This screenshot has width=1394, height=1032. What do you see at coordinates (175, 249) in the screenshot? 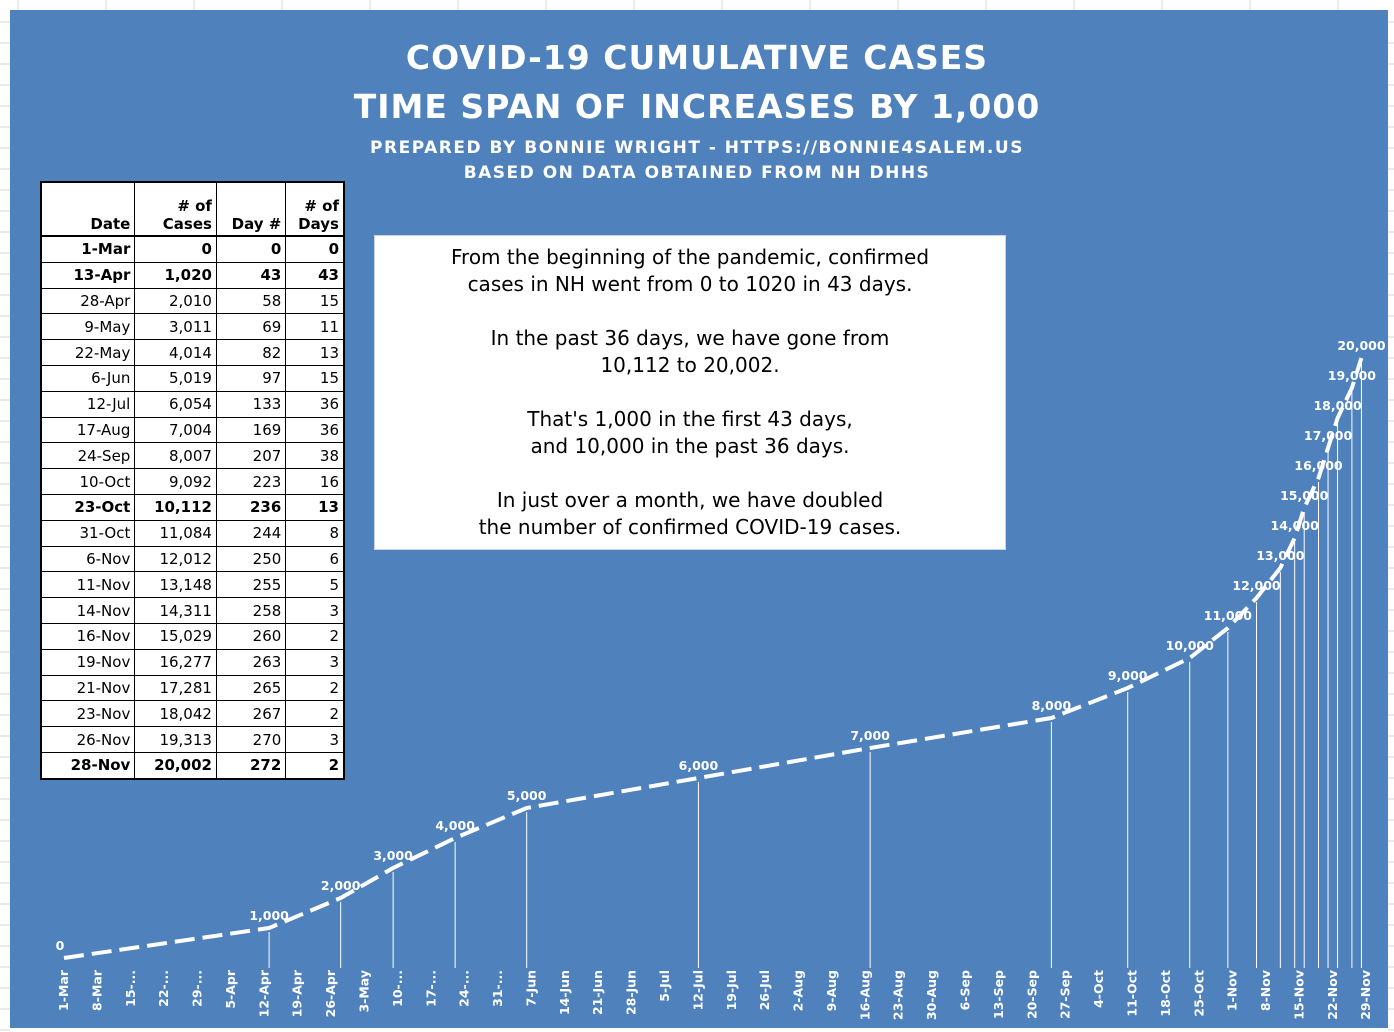
I see `cell-cases: 0` at bounding box center [175, 249].